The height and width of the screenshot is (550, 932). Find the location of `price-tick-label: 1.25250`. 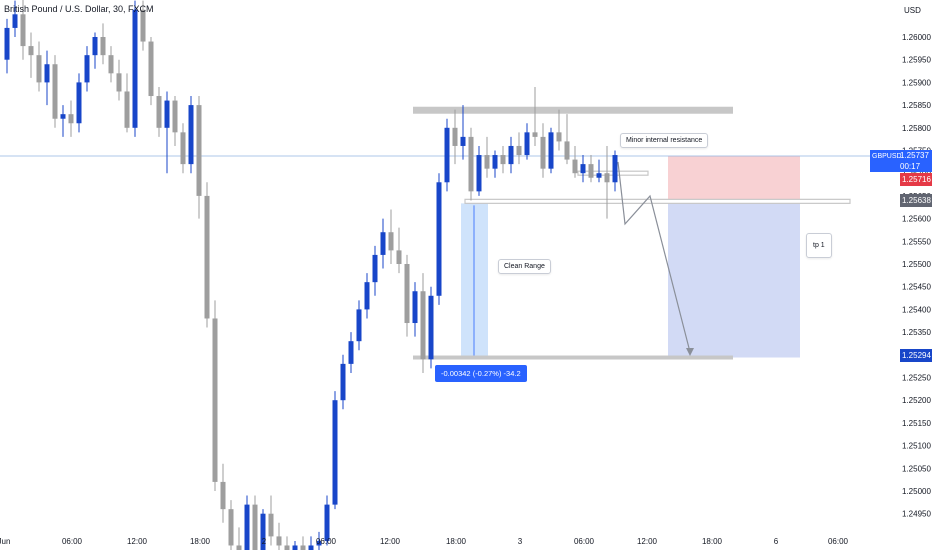

price-tick-label: 1.25250 is located at coordinates (916, 378).